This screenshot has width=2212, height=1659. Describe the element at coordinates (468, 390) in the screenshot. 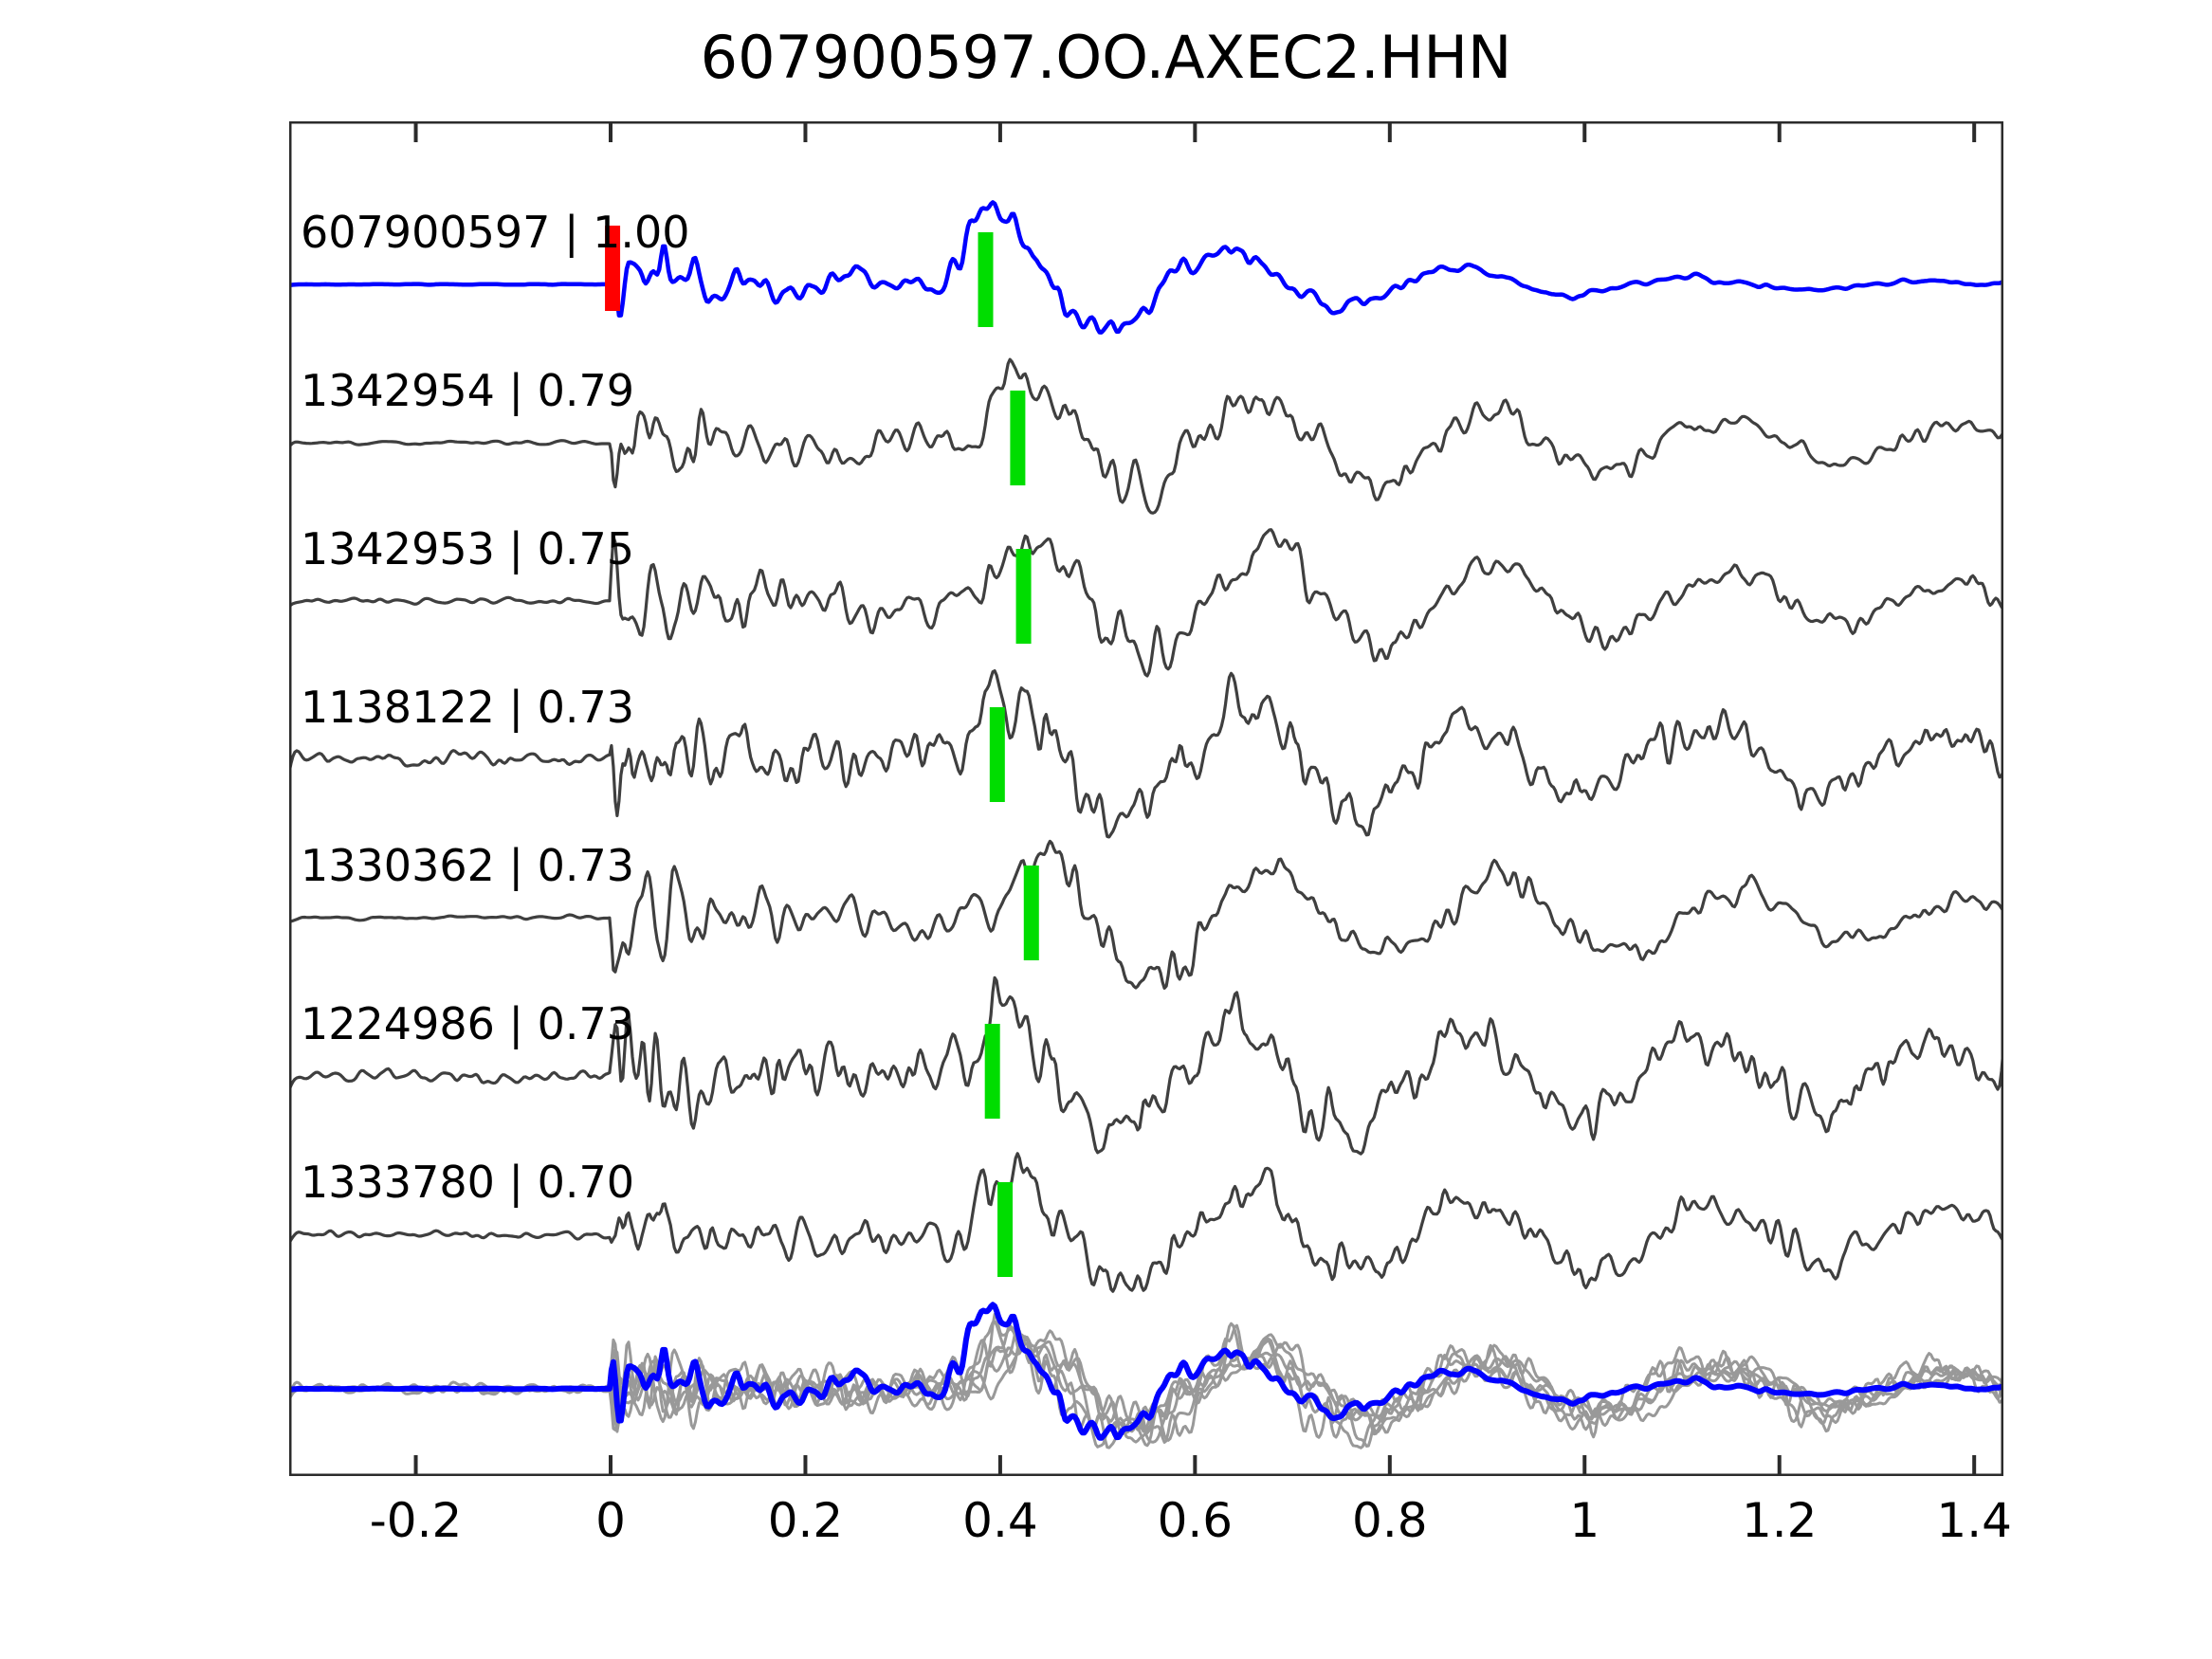

I see `trace-label: 1342954 | 0.79` at that location.